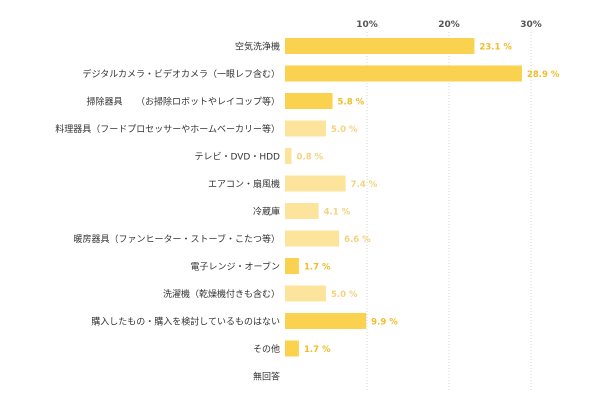 This screenshot has width=592, height=400. I want to click on data-label: 28.9 %, so click(543, 75).